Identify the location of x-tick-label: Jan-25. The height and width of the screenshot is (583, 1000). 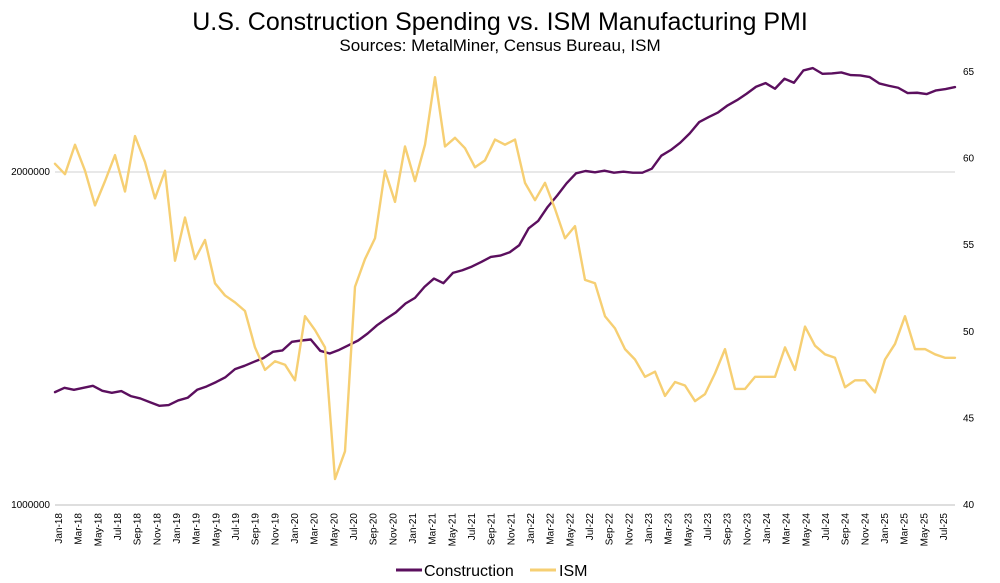
(885, 528).